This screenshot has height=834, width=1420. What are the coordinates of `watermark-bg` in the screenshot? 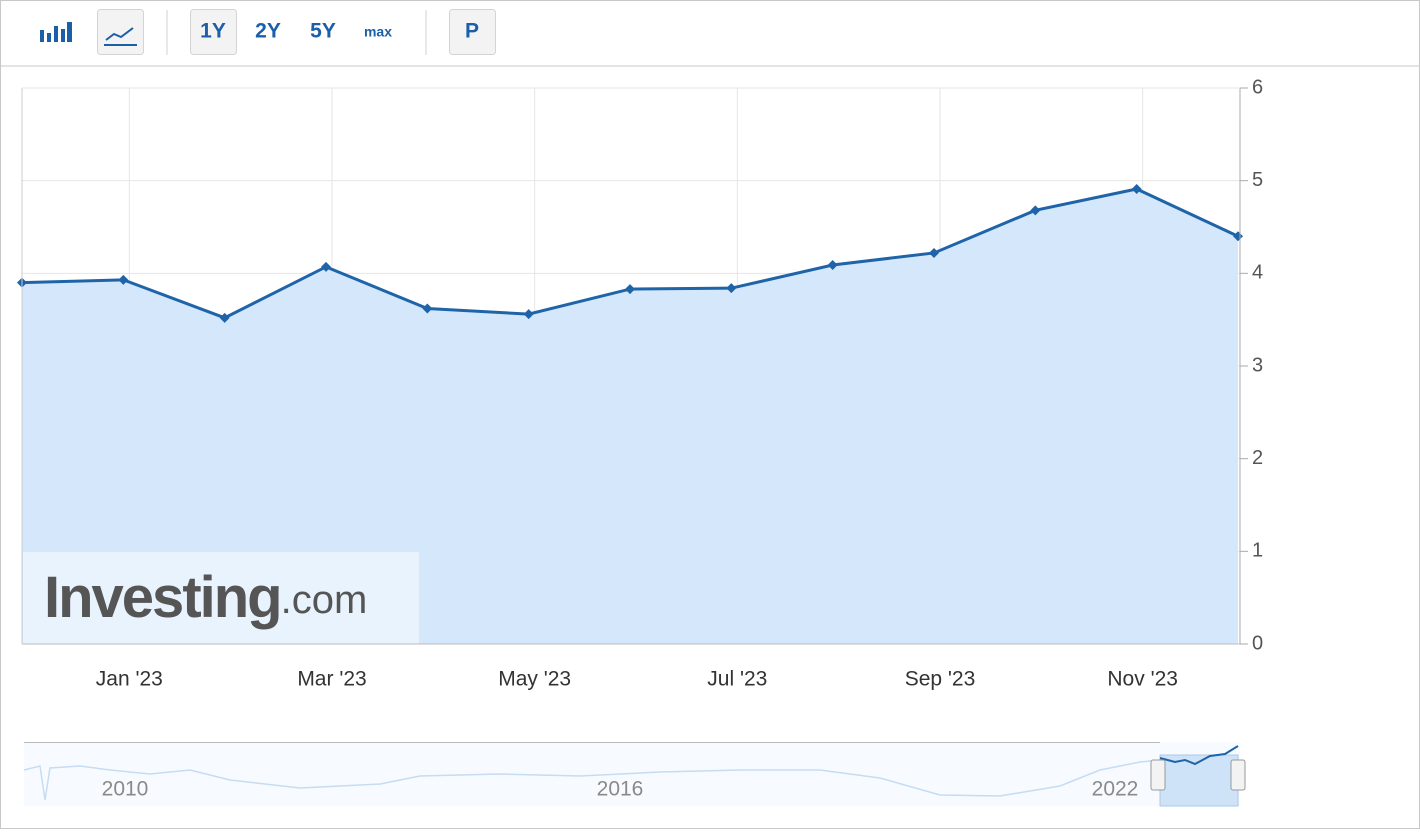 It's located at (221, 598).